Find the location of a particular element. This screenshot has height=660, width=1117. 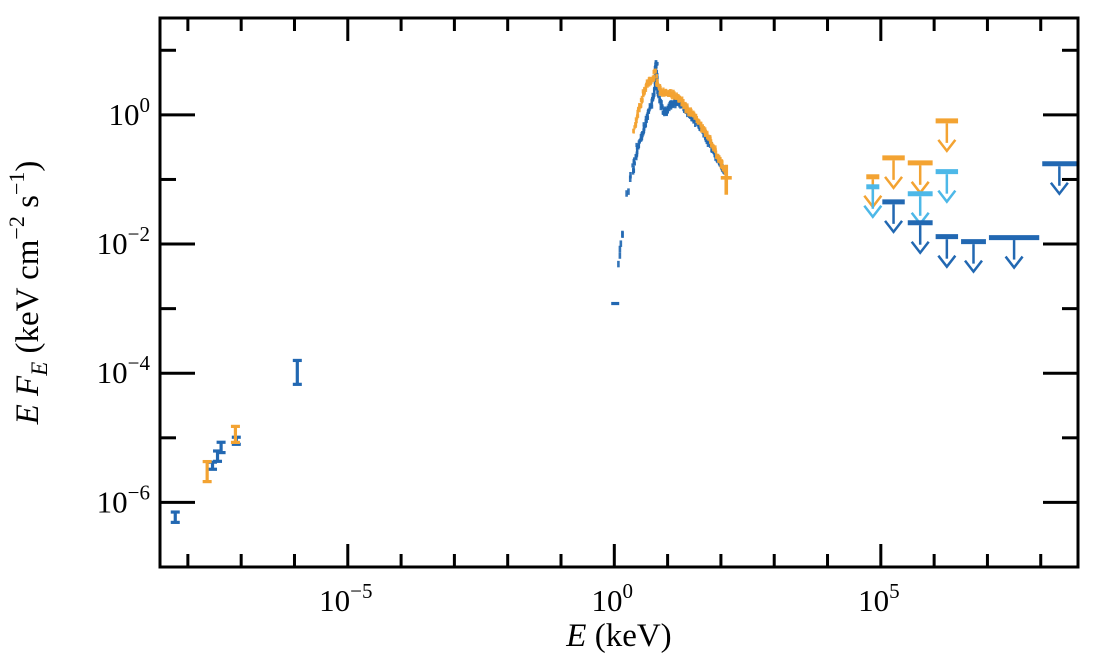

y-tick-label: 10⁻⁴ is located at coordinates (124, 370).